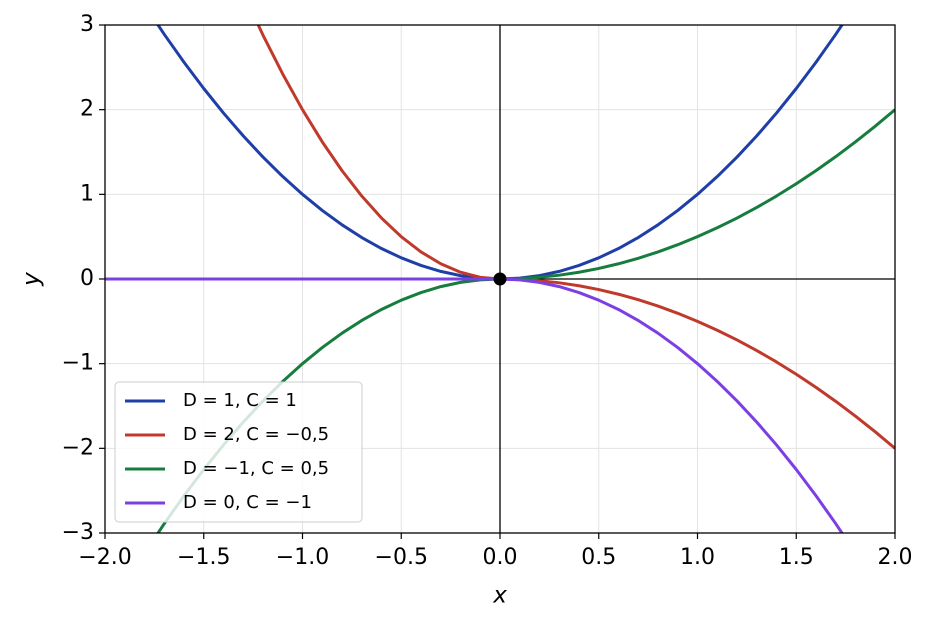 The image size is (932, 625). Describe the element at coordinates (796, 557) in the screenshot. I see `x-tick-label: 1.5` at that location.